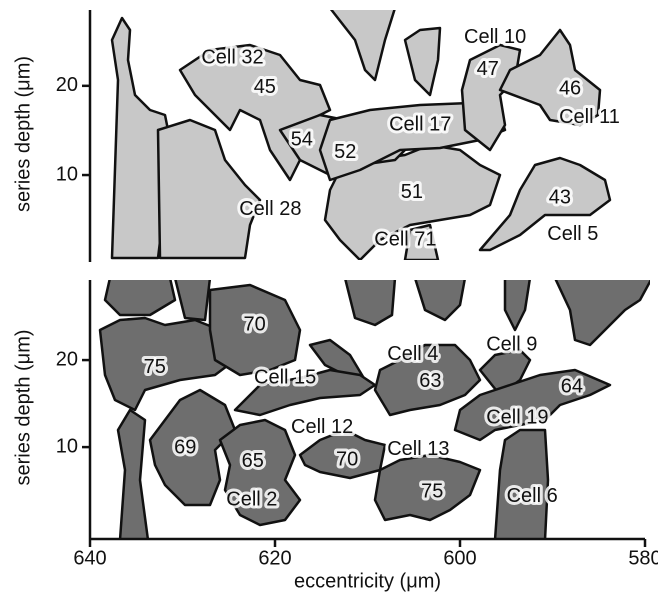  What do you see at coordinates (420, 124) in the screenshot?
I see `cell-label: Cell 17` at bounding box center [420, 124].